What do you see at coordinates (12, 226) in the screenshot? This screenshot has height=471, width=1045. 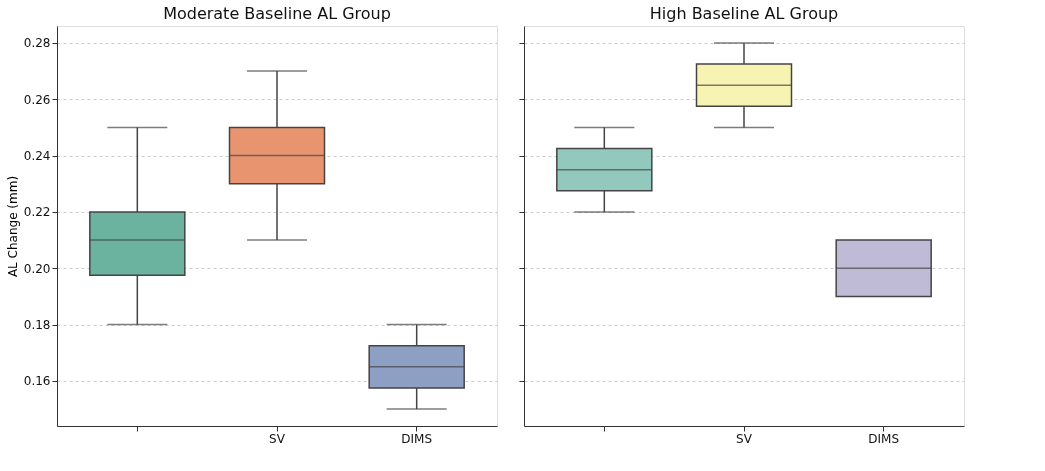 I see `y-axis-title: AL Change (mm)` at bounding box center [12, 226].